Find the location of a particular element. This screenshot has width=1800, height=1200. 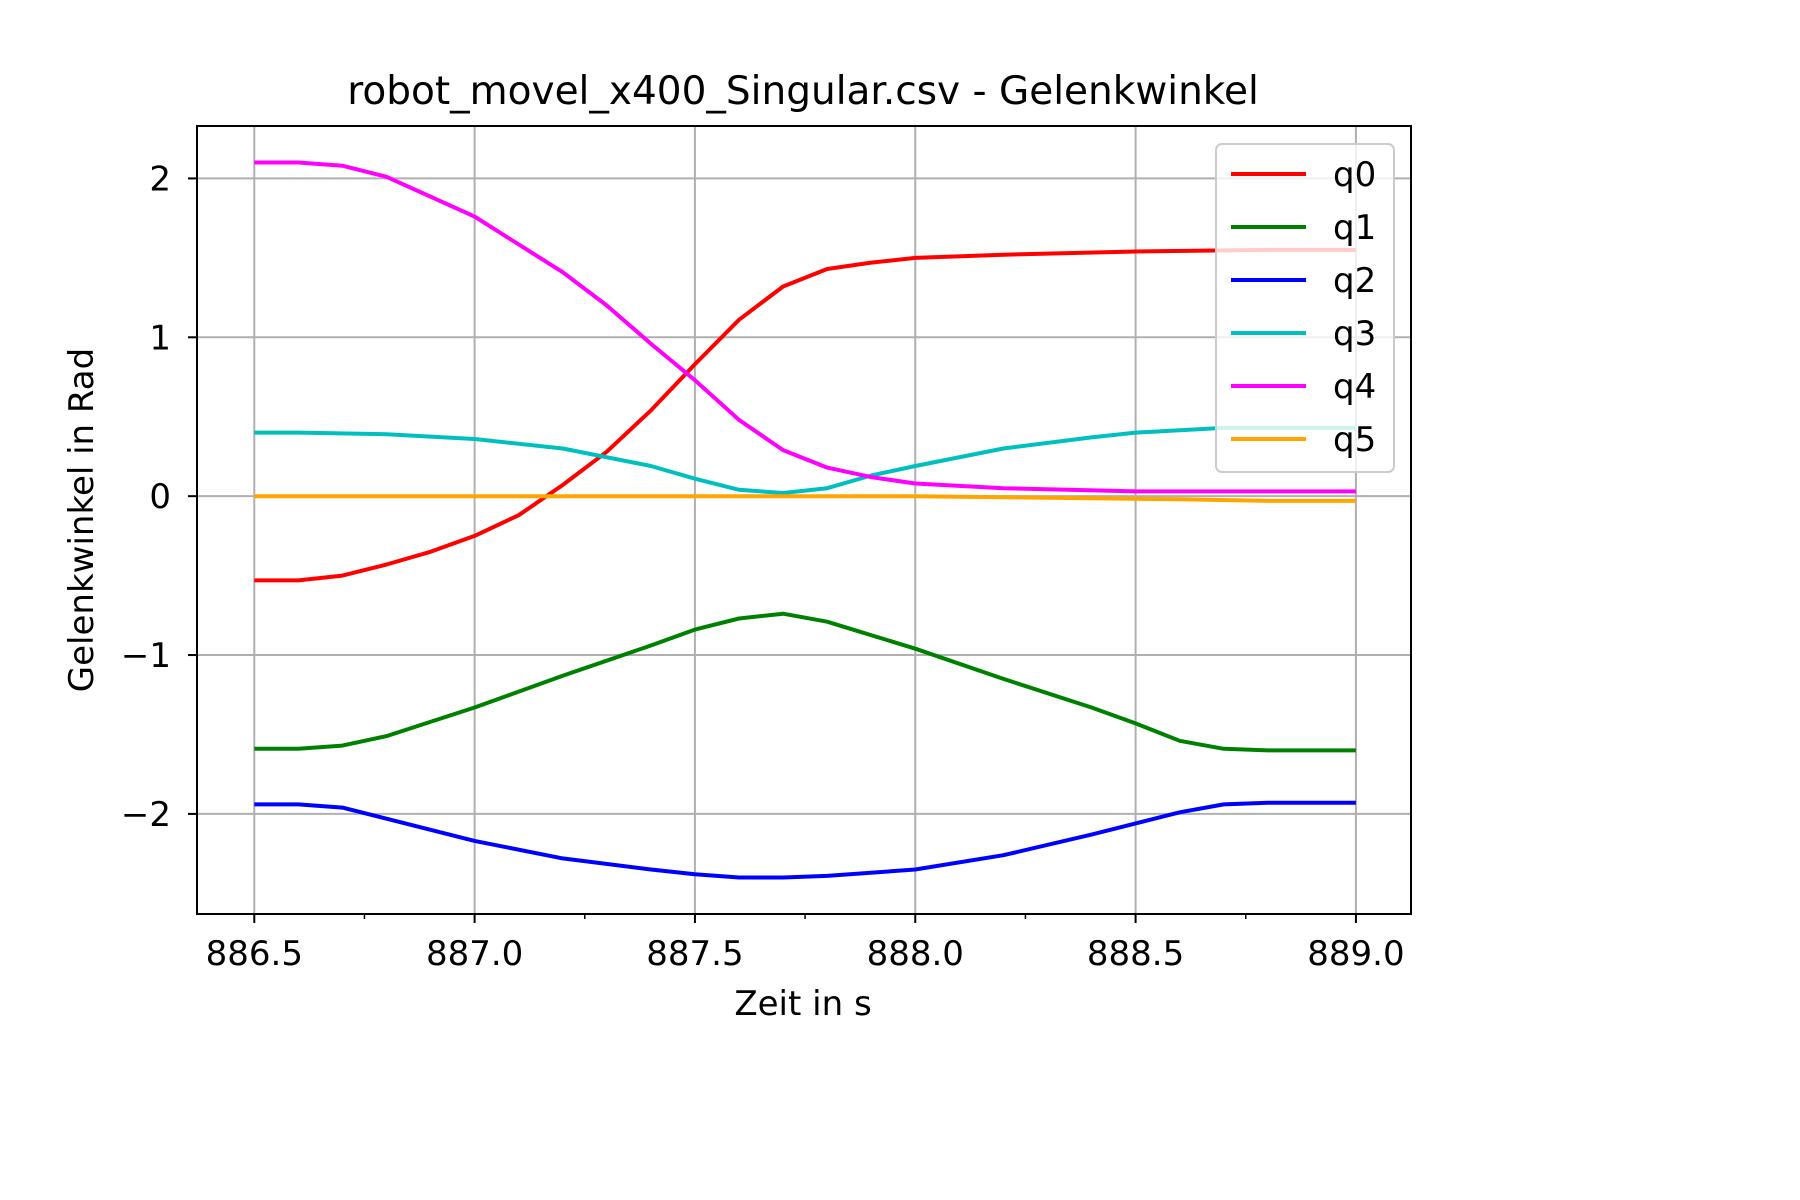

x-tick-label: 886.5 is located at coordinates (254, 954).